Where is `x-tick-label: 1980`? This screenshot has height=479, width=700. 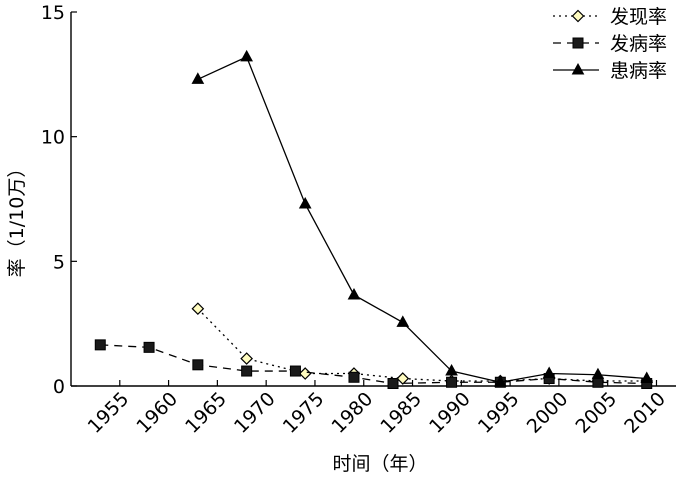
x-tick-label: 1980 is located at coordinates (353, 413).